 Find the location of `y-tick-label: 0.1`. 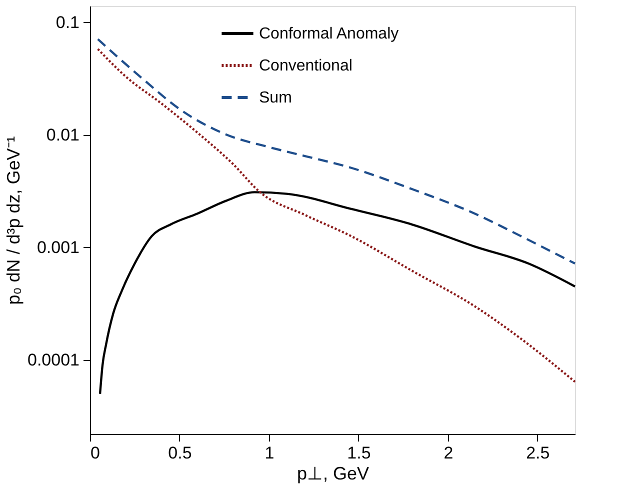

y-tick-label: 0.1 is located at coordinates (68, 22).